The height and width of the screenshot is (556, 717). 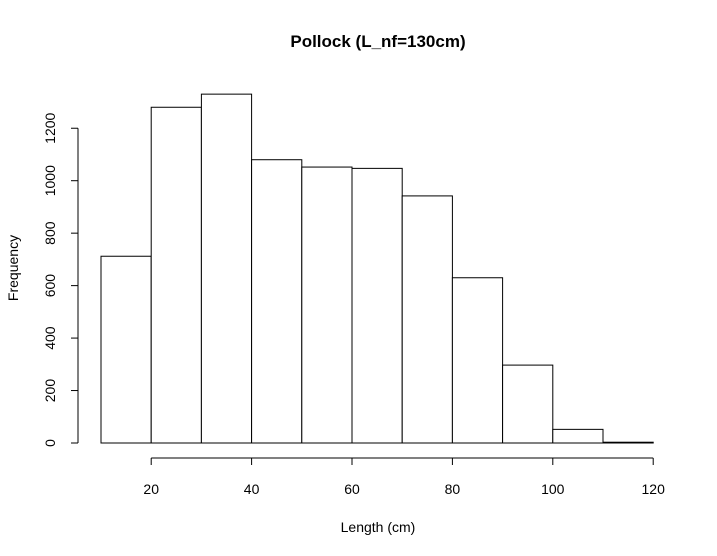 What do you see at coordinates (60, 279) in the screenshot?
I see `y-axis: 0 200 400 600 800 1000 1200` at bounding box center [60, 279].